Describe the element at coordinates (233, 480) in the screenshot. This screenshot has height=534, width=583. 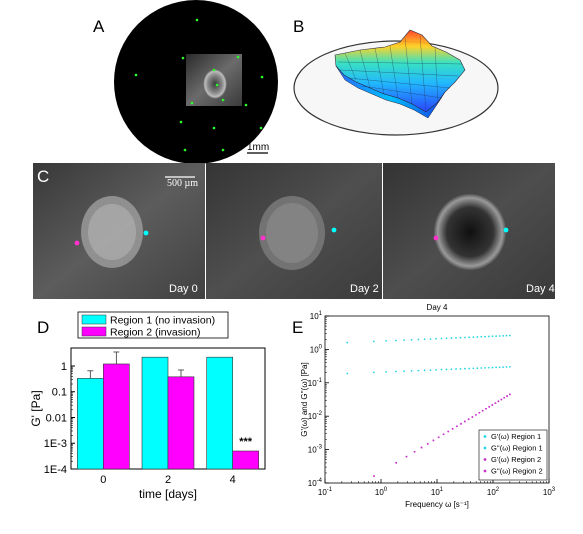
I see `x-tick-label-d-2: 4` at that location.